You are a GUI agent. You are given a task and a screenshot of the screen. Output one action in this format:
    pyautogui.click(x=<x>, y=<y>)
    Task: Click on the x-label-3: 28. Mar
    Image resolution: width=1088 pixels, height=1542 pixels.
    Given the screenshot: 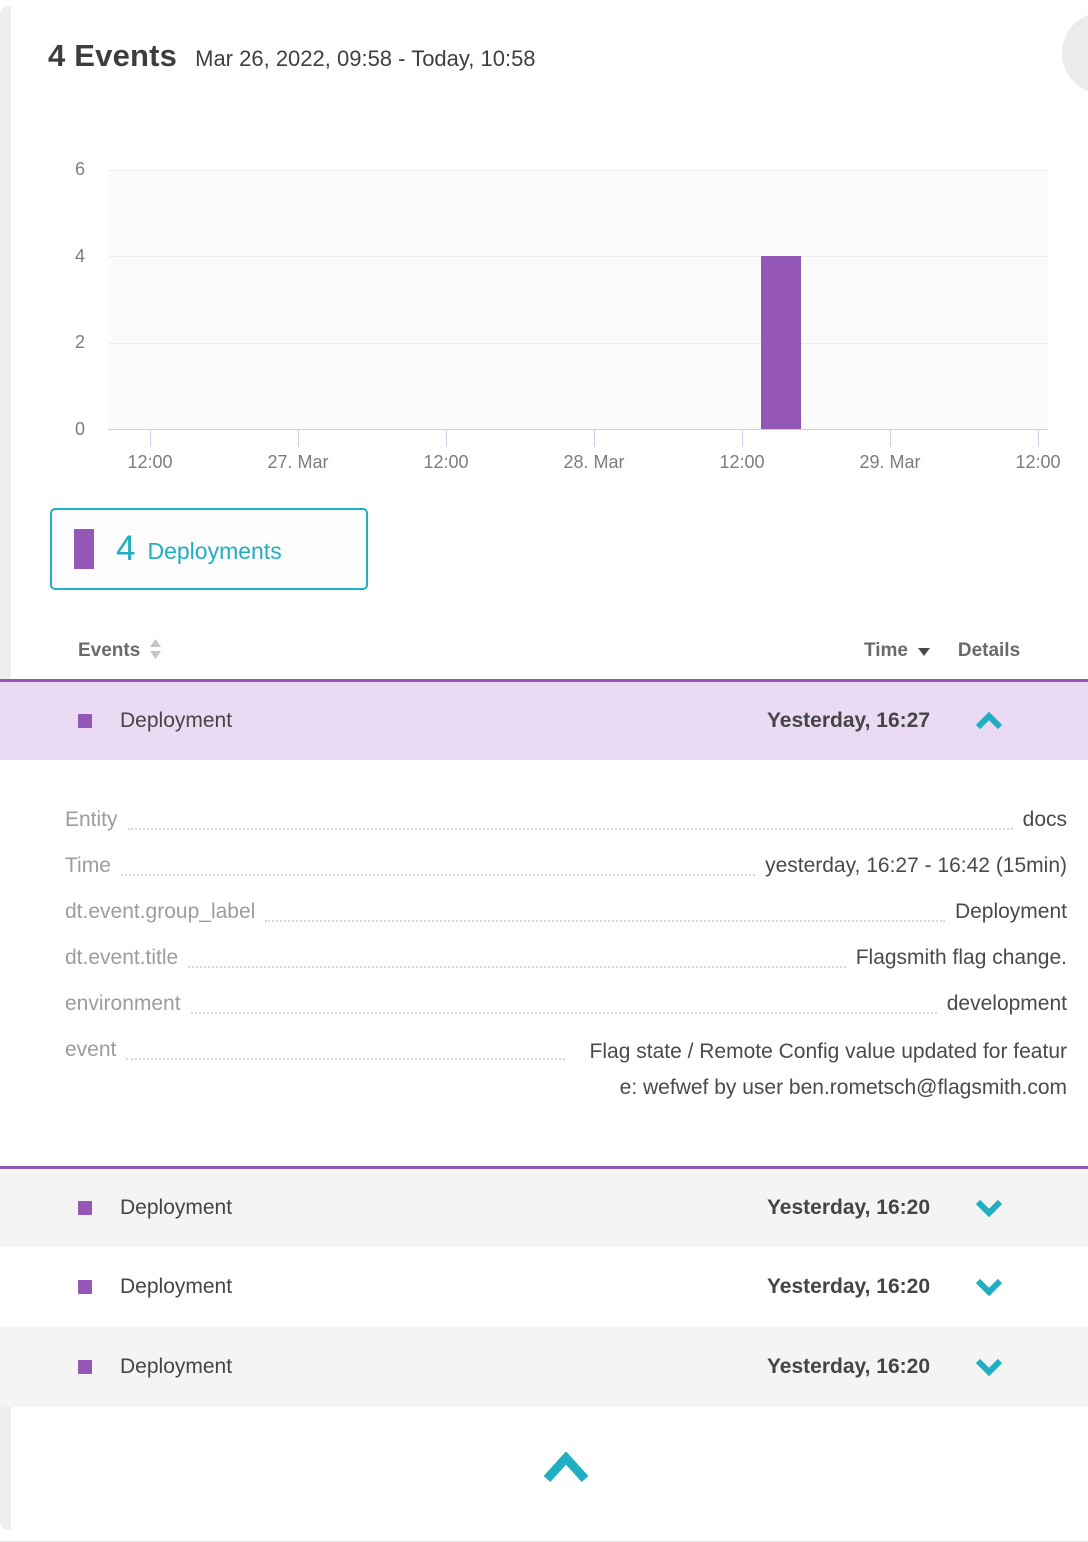 What is the action you would take?
    pyautogui.click(x=594, y=462)
    